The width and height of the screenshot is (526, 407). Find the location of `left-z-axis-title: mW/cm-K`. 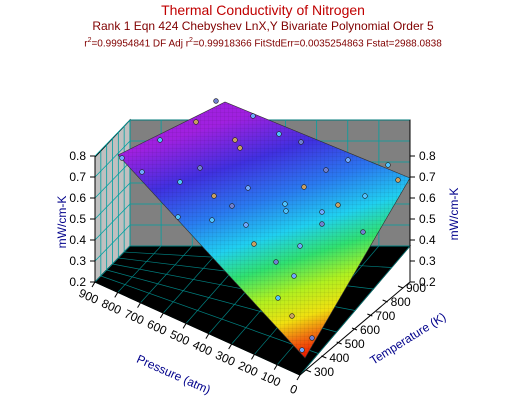

left-z-axis-title: mW/cm-K is located at coordinates (62, 222).